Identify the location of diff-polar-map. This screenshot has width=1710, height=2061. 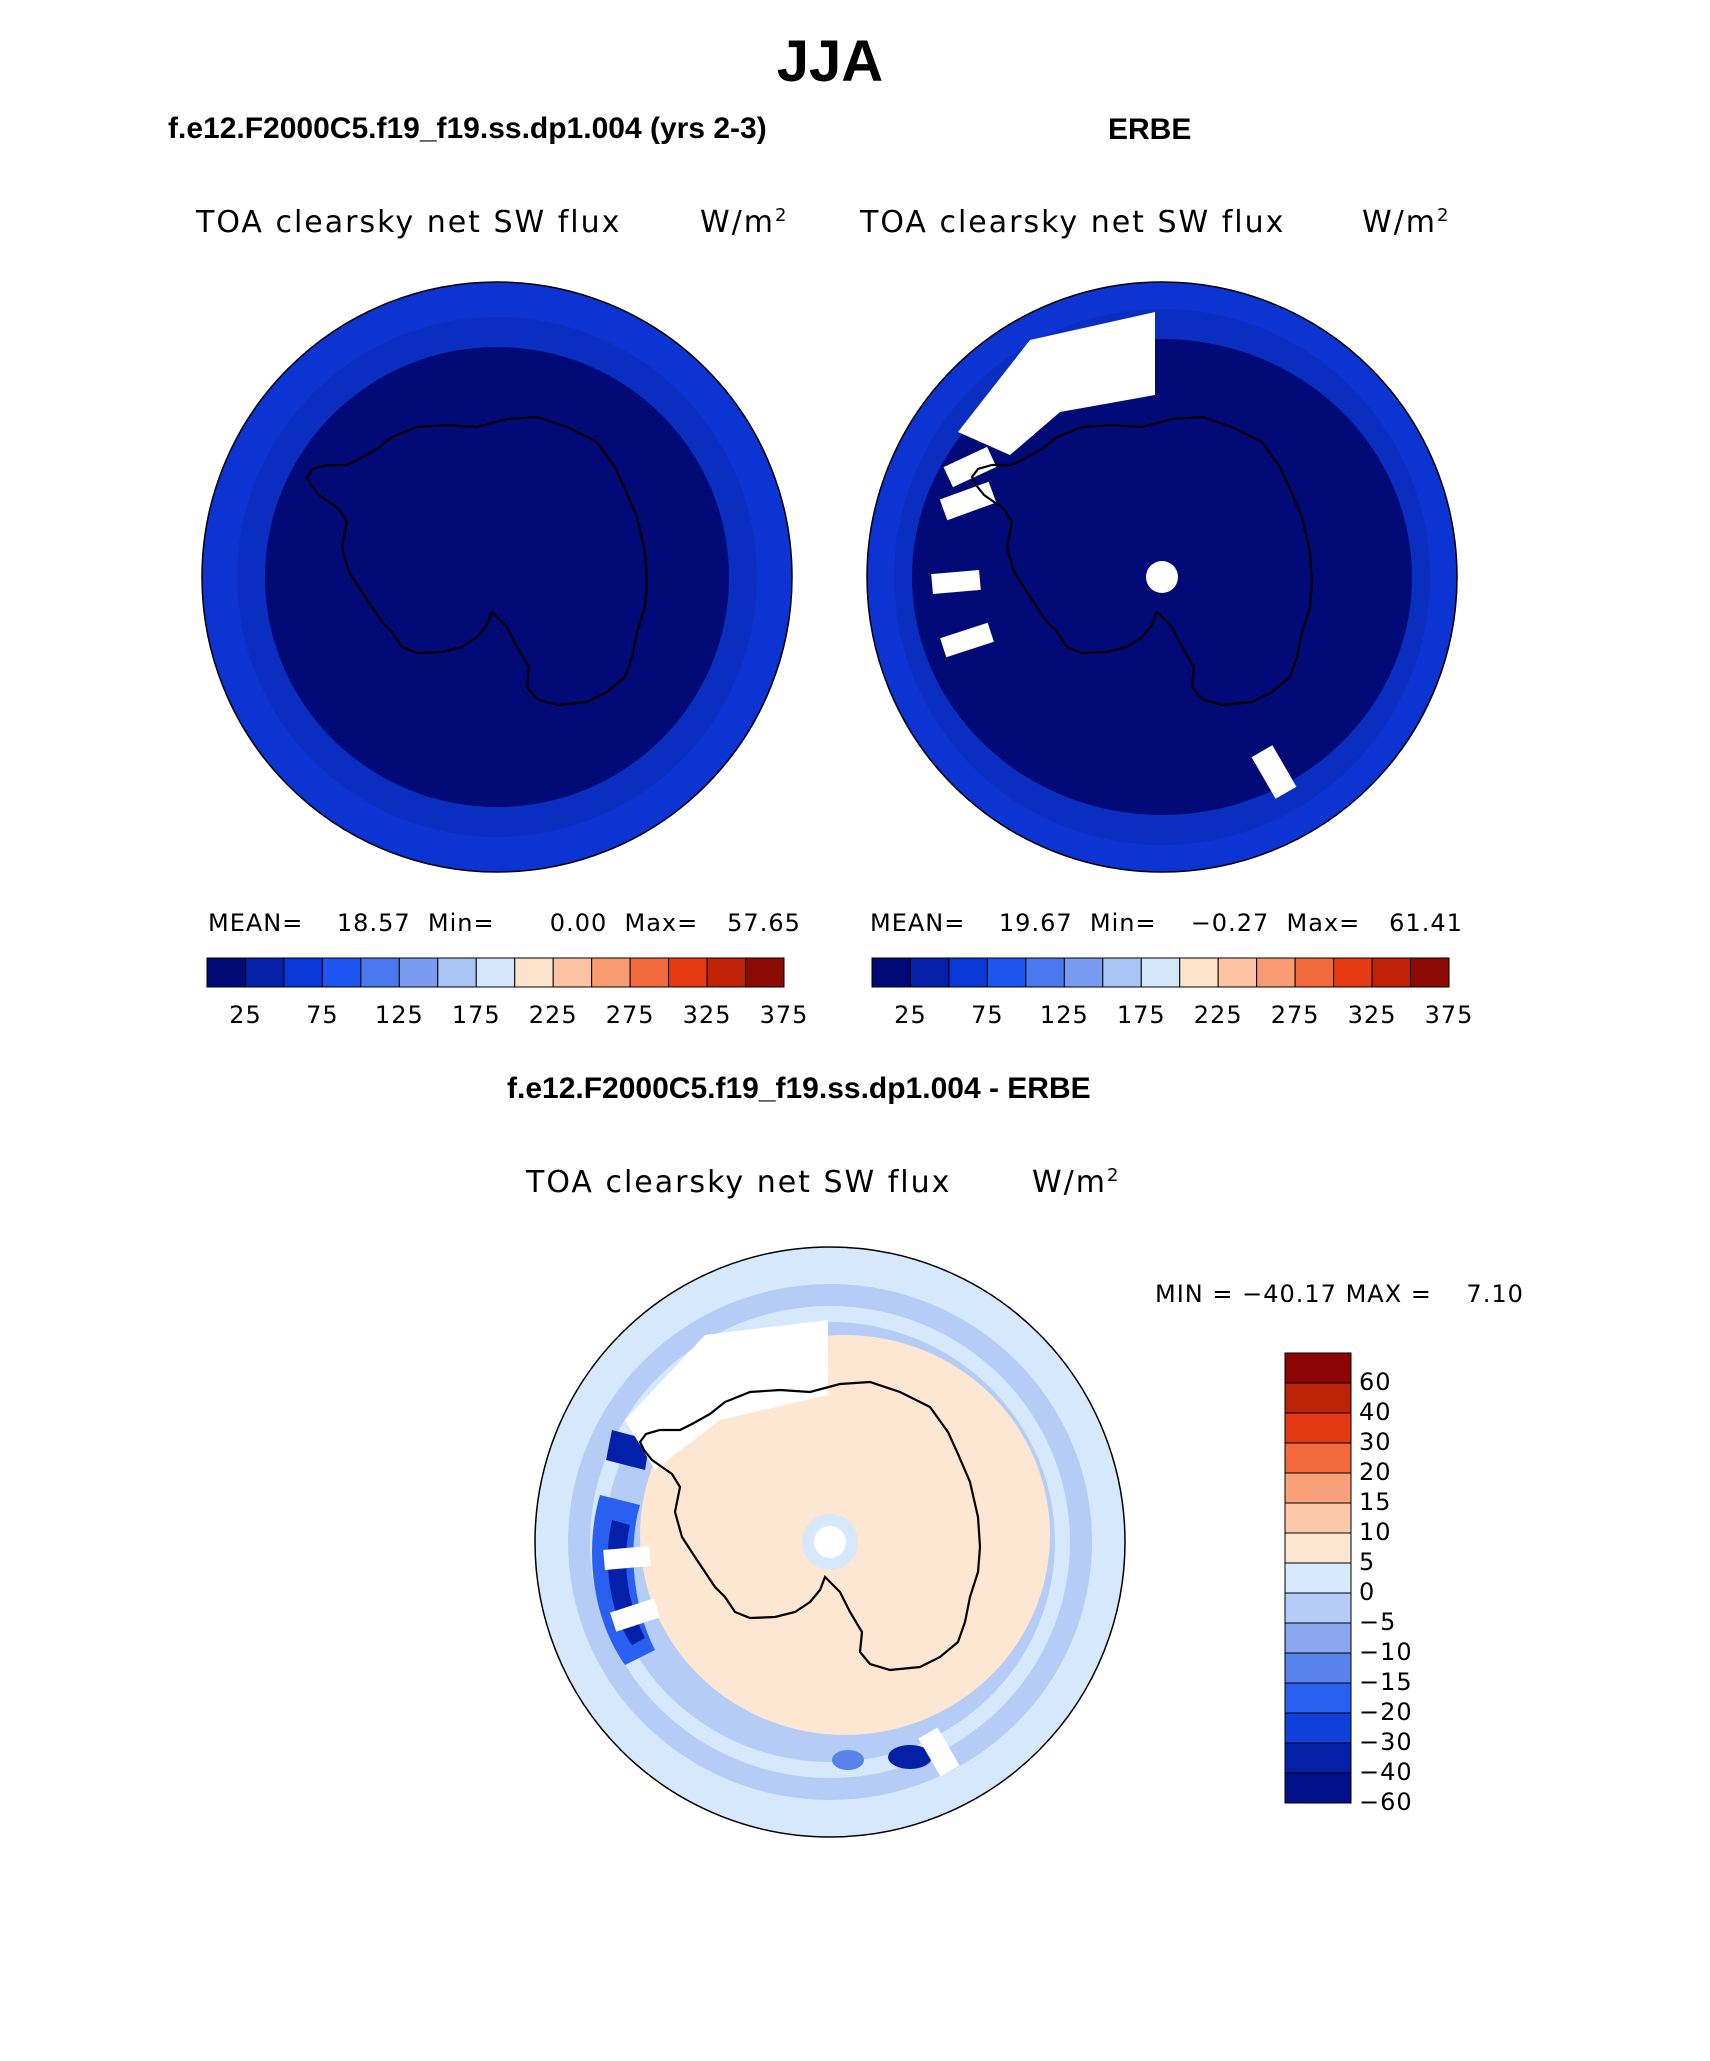
(830, 1542).